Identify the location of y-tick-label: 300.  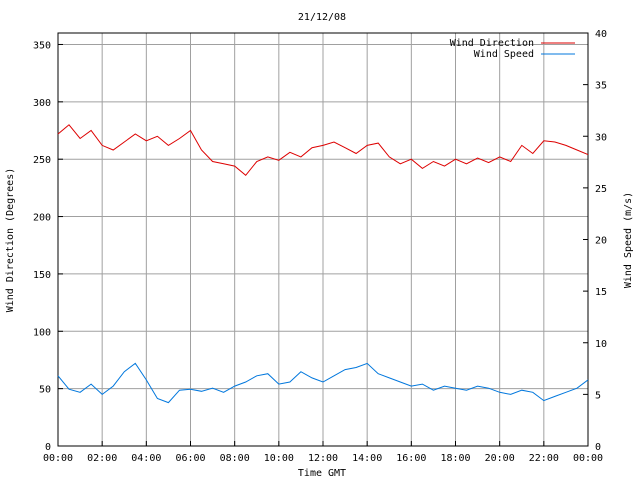
(42, 103).